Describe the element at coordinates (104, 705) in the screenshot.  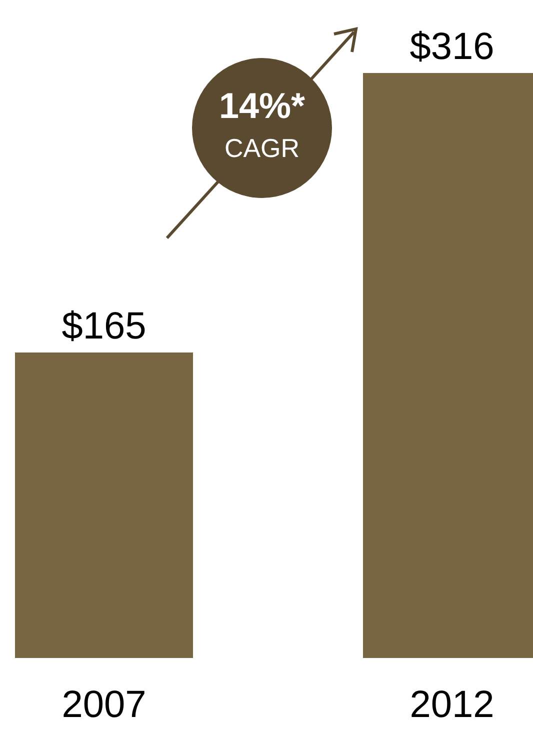
I see `x-tick-label: 2007` at that location.